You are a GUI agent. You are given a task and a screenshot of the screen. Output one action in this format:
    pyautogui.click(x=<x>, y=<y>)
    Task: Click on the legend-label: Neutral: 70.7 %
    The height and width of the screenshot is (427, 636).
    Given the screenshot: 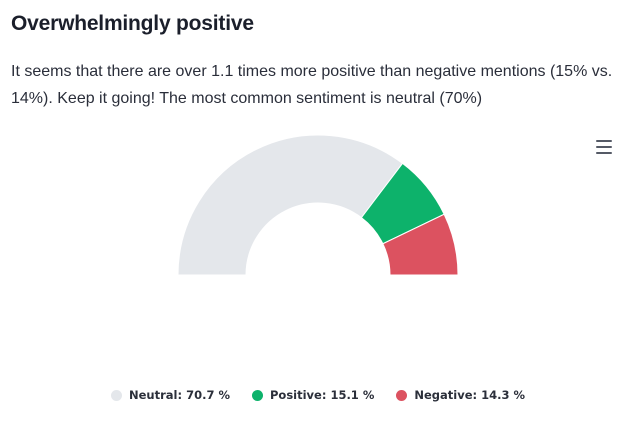 What is the action you would take?
    pyautogui.click(x=179, y=395)
    